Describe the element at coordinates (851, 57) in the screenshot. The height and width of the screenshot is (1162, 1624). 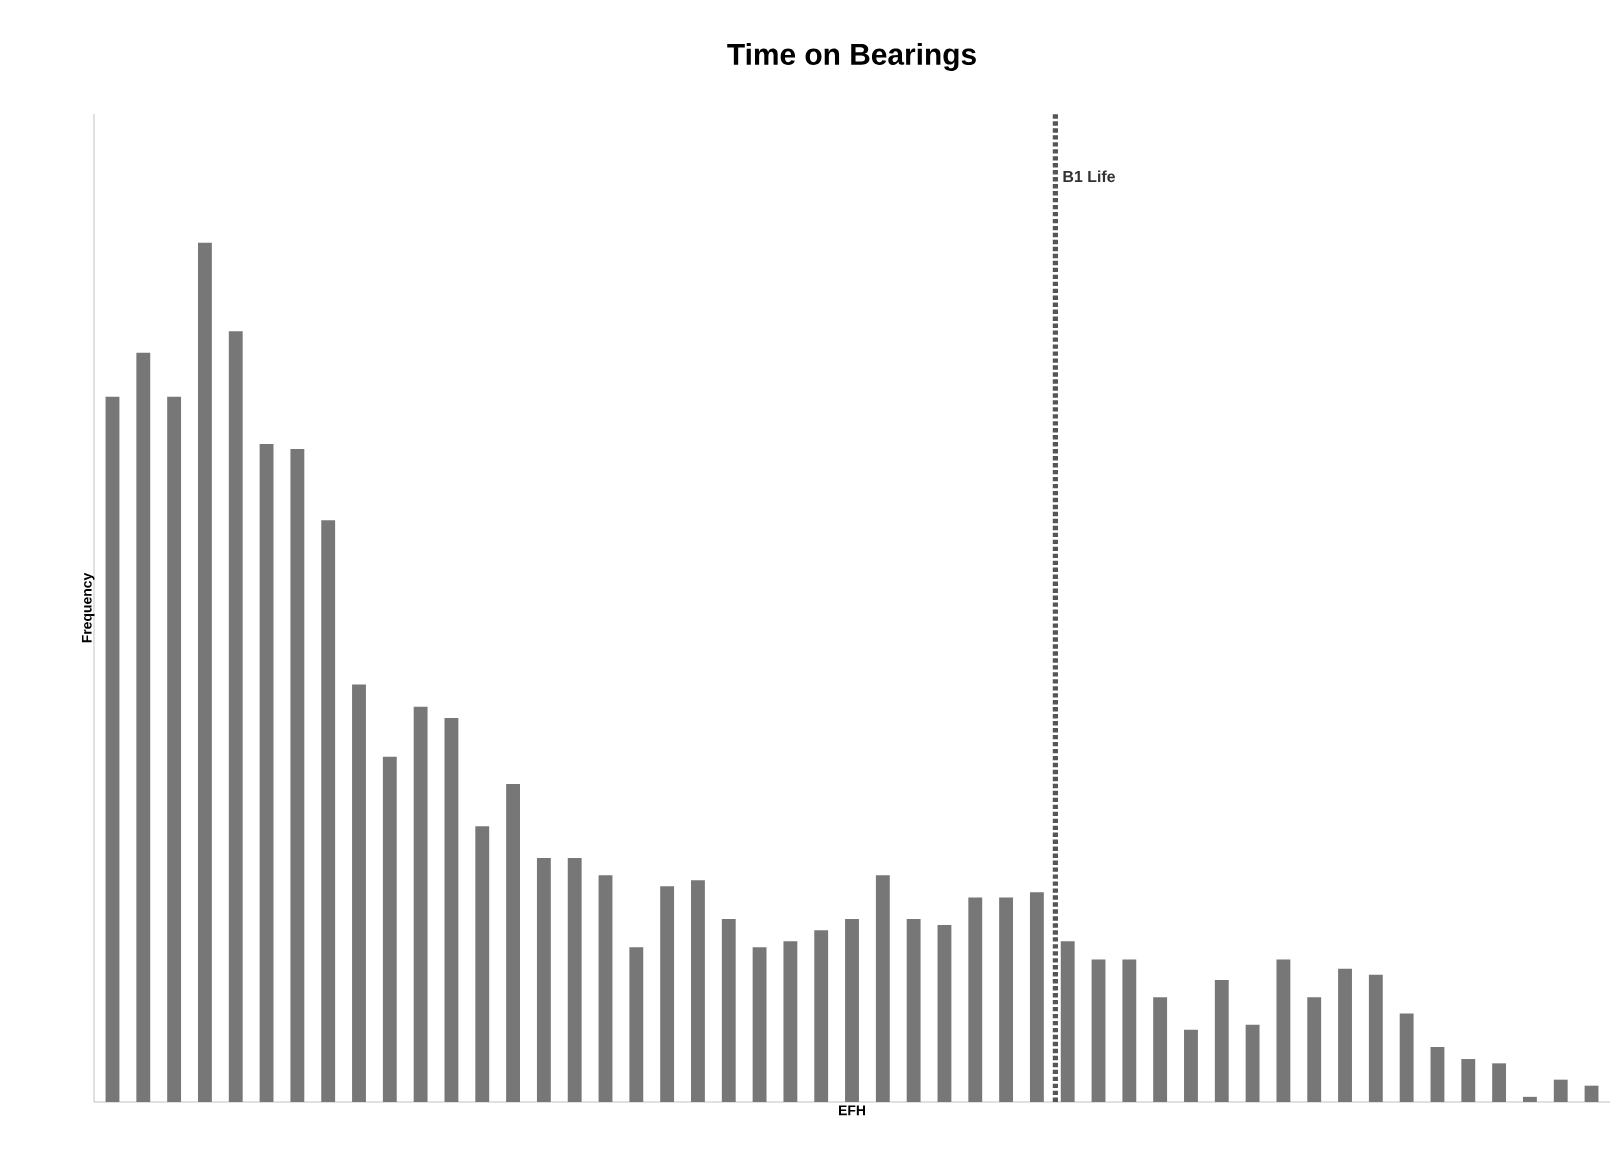
I see `chart-title: Time on Bearings` at that location.